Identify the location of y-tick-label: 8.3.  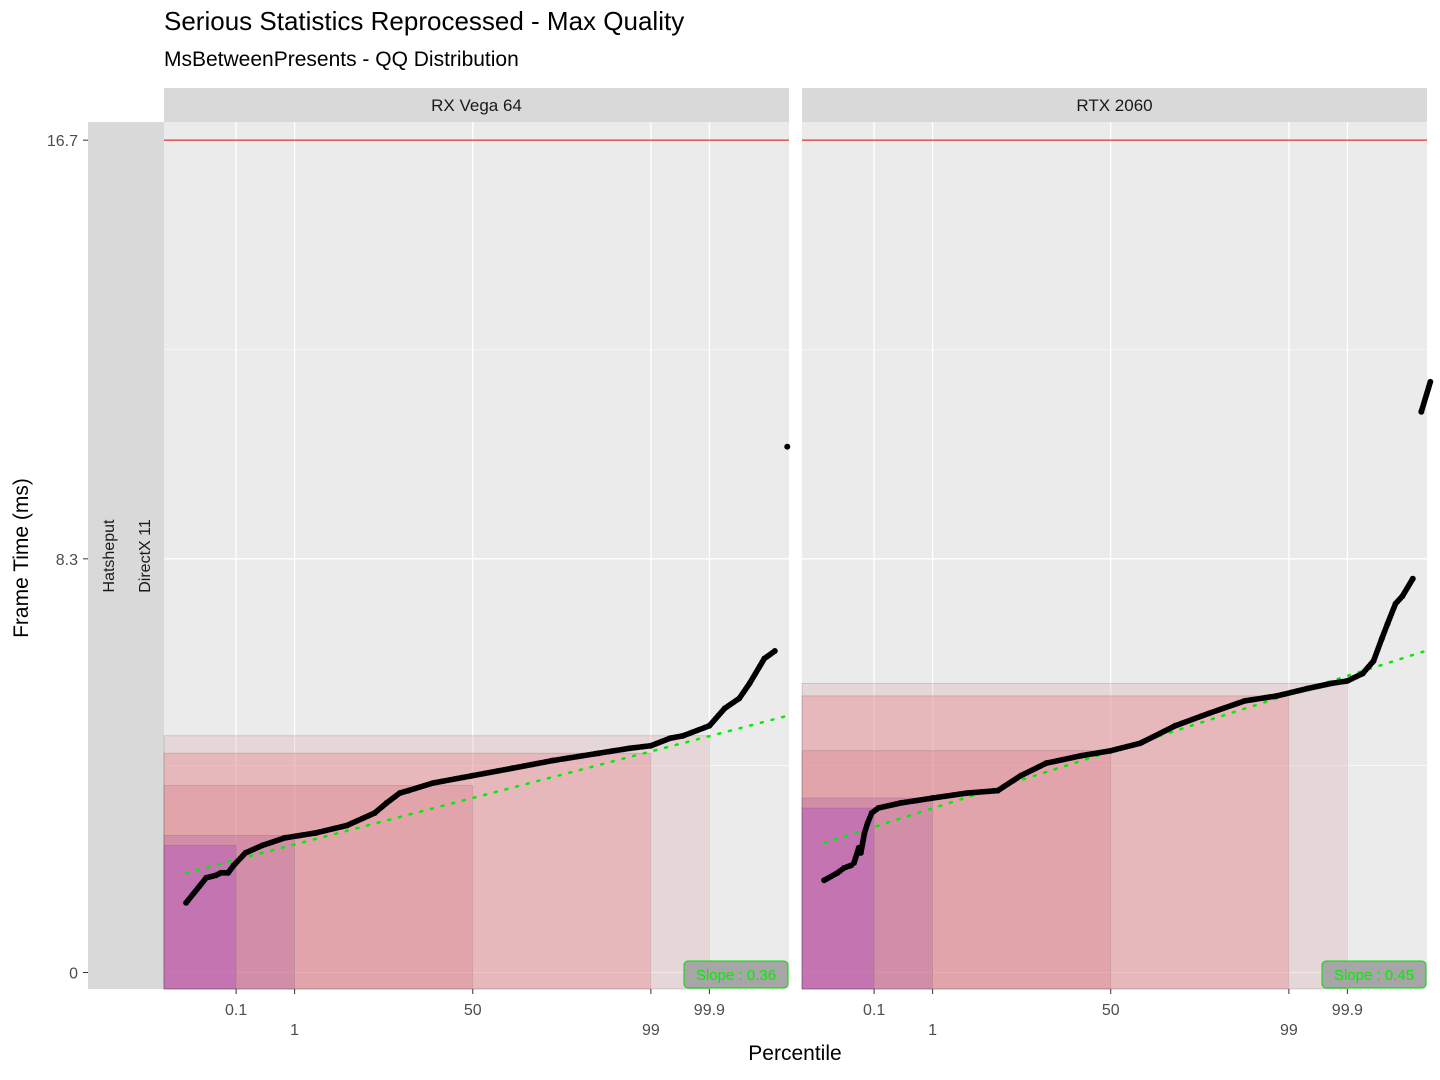
(67, 560).